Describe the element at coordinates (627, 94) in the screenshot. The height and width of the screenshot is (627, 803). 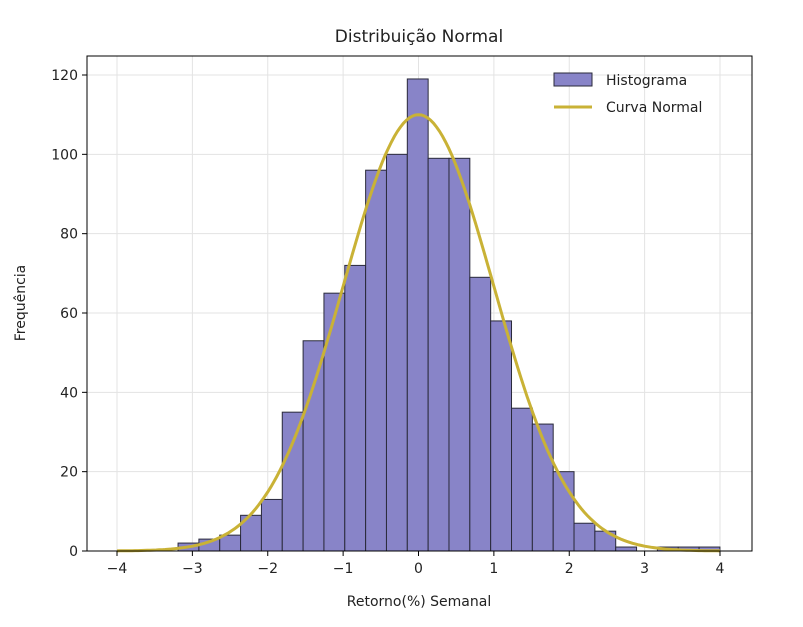
I see `legend: Histograma Curva Normal` at that location.